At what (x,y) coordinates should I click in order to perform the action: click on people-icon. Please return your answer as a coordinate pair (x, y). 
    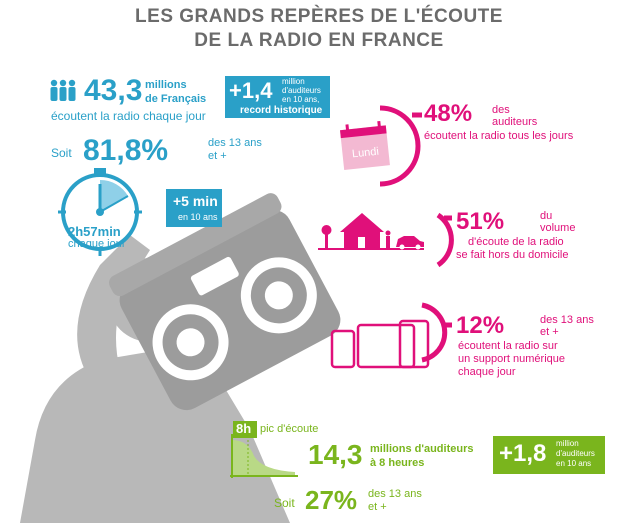
    Looking at the image, I should click on (63, 90).